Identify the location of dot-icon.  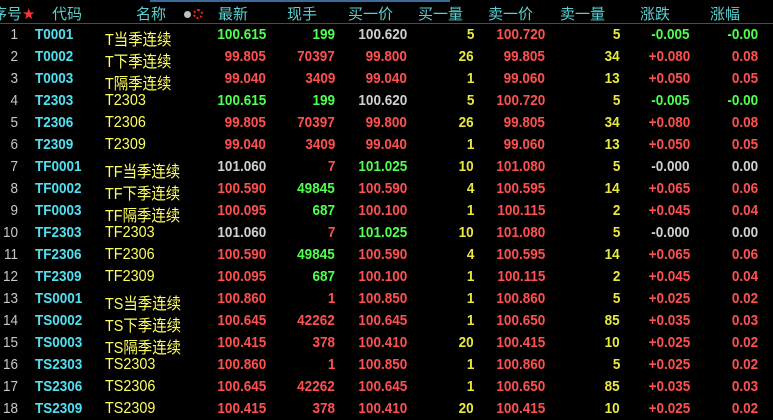
(187, 14).